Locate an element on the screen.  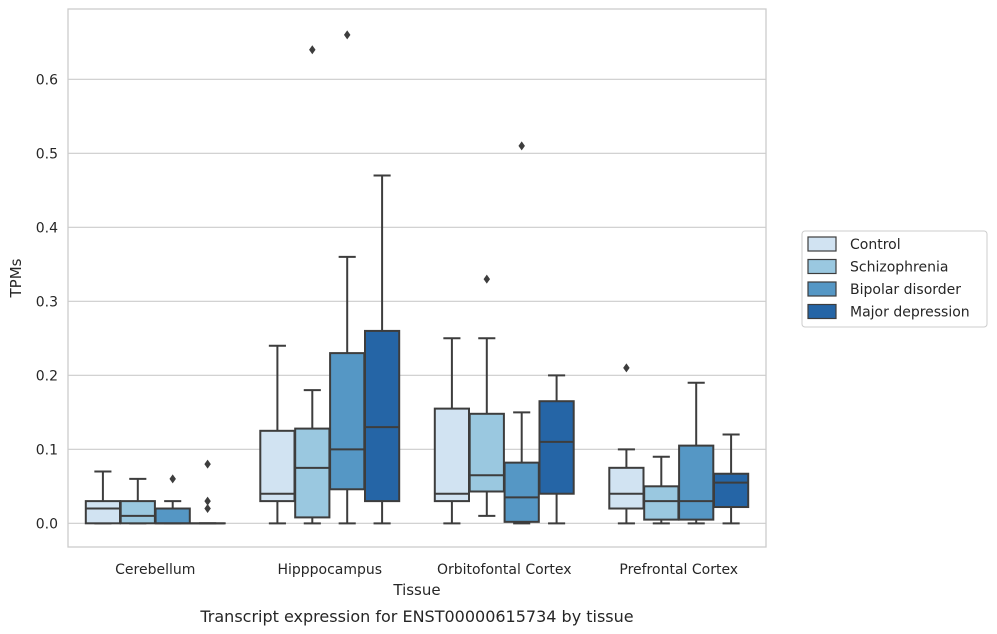
y-tick-label: 0.5 is located at coordinates (47, 154).